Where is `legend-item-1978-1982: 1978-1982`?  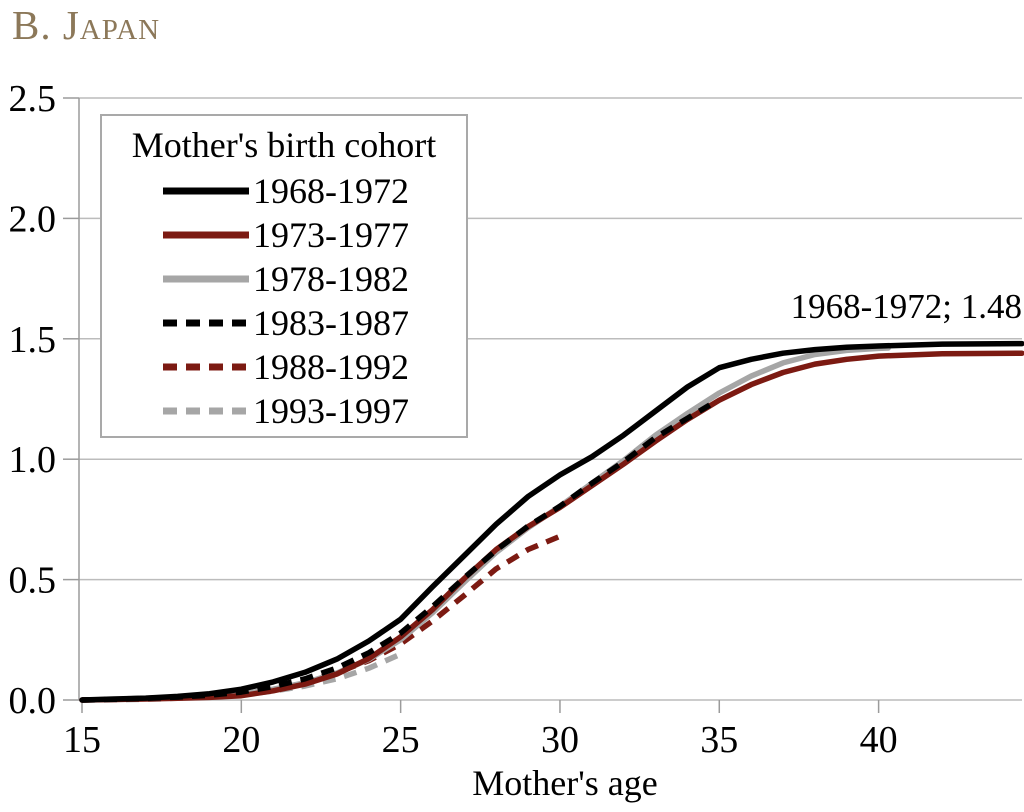
legend-item-1978-1982: 1978-1982 is located at coordinates (314, 279).